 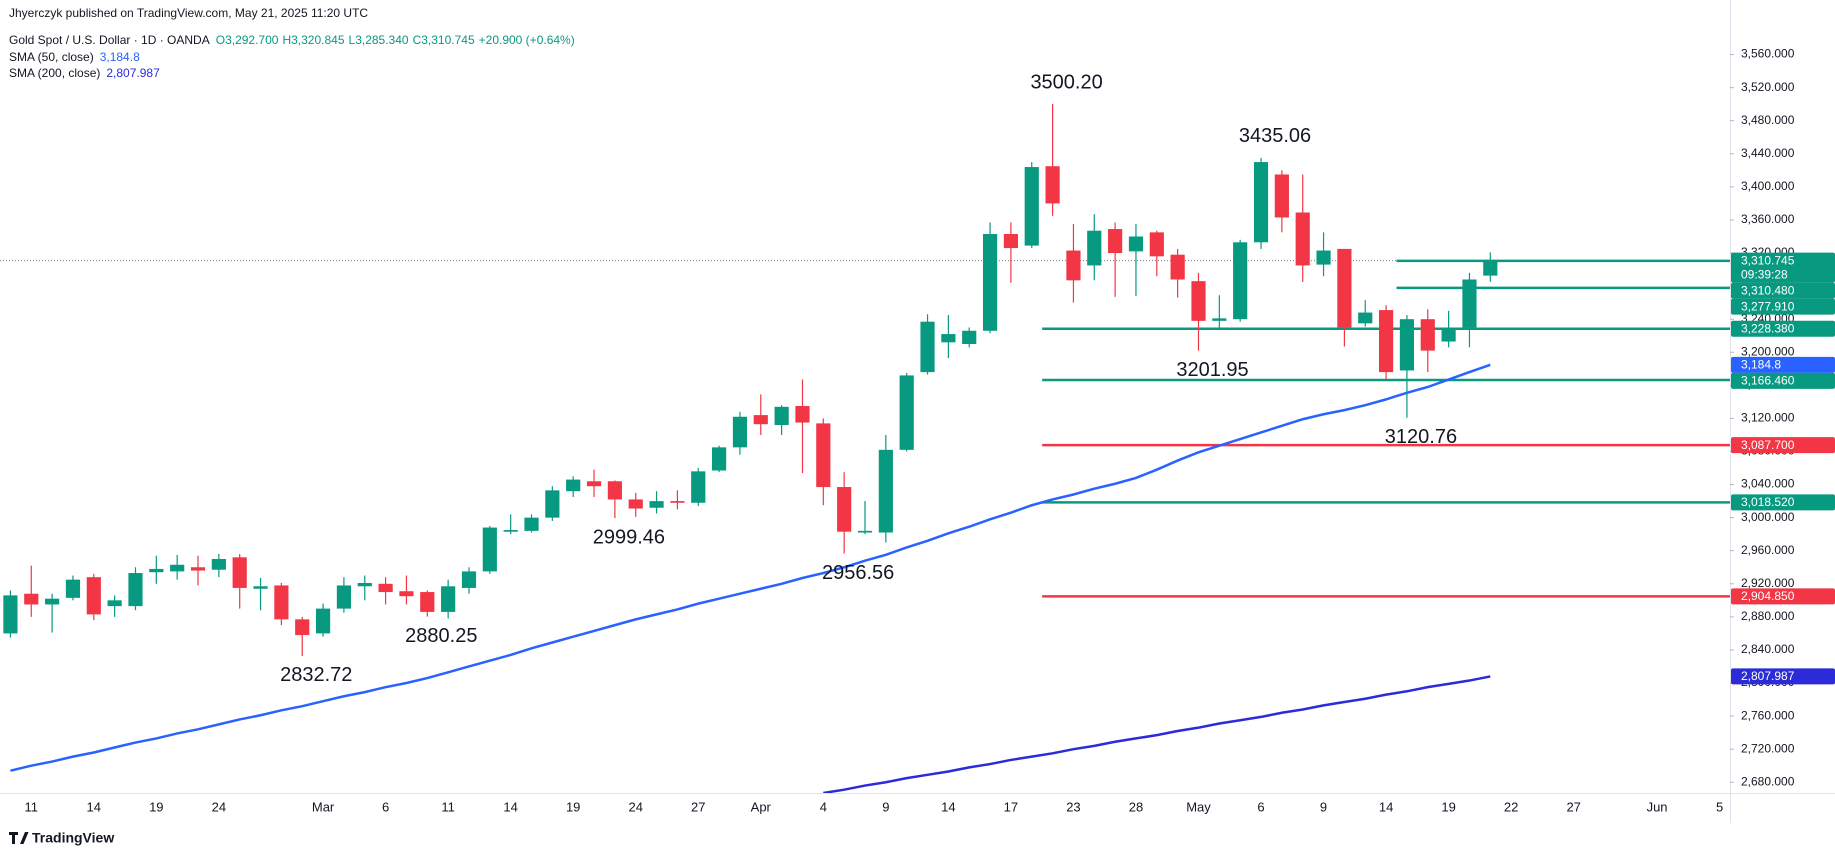 What do you see at coordinates (385, 806) in the screenshot?
I see `x-tick-label: 6` at bounding box center [385, 806].